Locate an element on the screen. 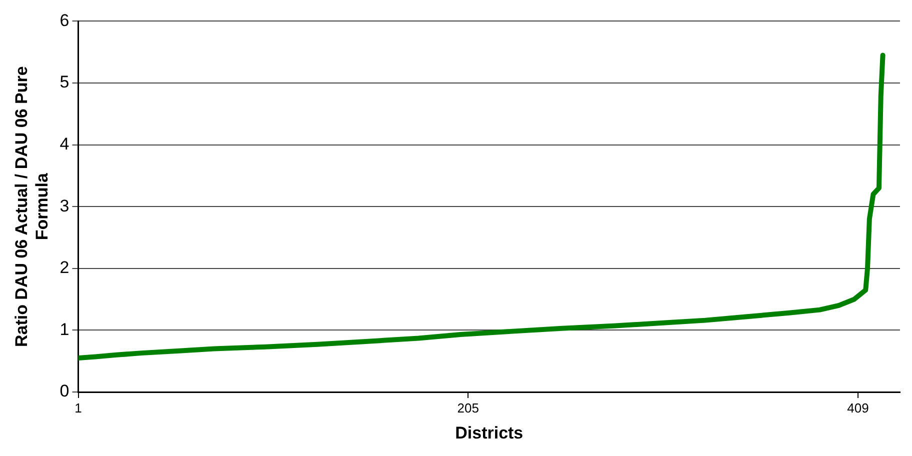 The height and width of the screenshot is (456, 912). x-tick-label: 1 is located at coordinates (78, 408).